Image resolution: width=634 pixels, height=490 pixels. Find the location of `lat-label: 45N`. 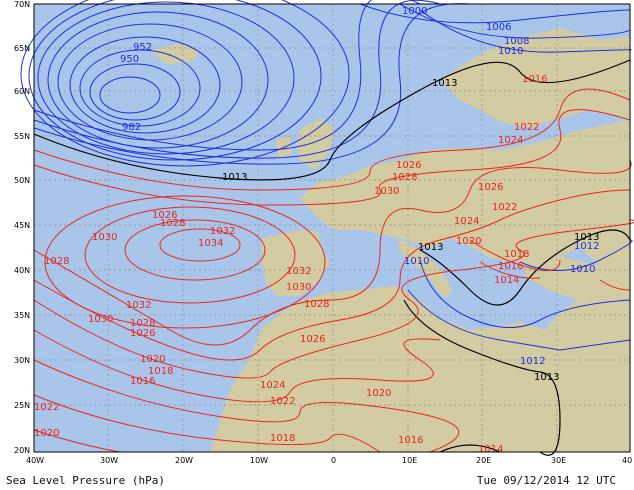

lat-label: 45N is located at coordinates (22, 225).